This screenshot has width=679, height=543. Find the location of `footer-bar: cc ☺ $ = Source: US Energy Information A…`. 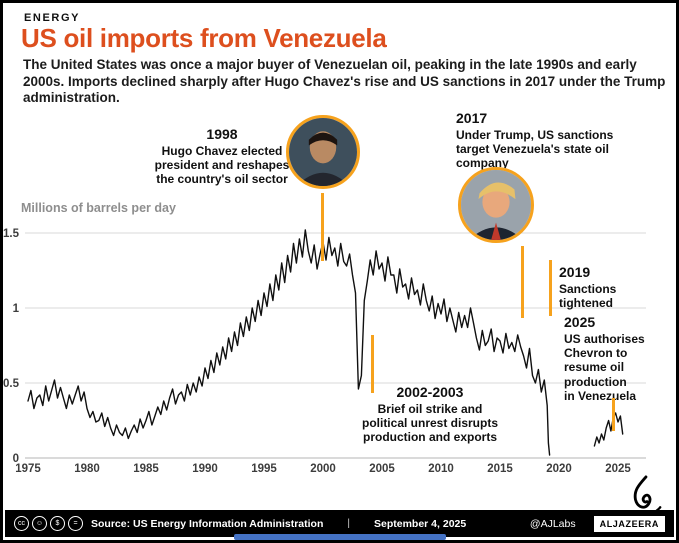

footer-bar: cc ☺ $ = Source: US Energy Information A… is located at coordinates (339, 523).